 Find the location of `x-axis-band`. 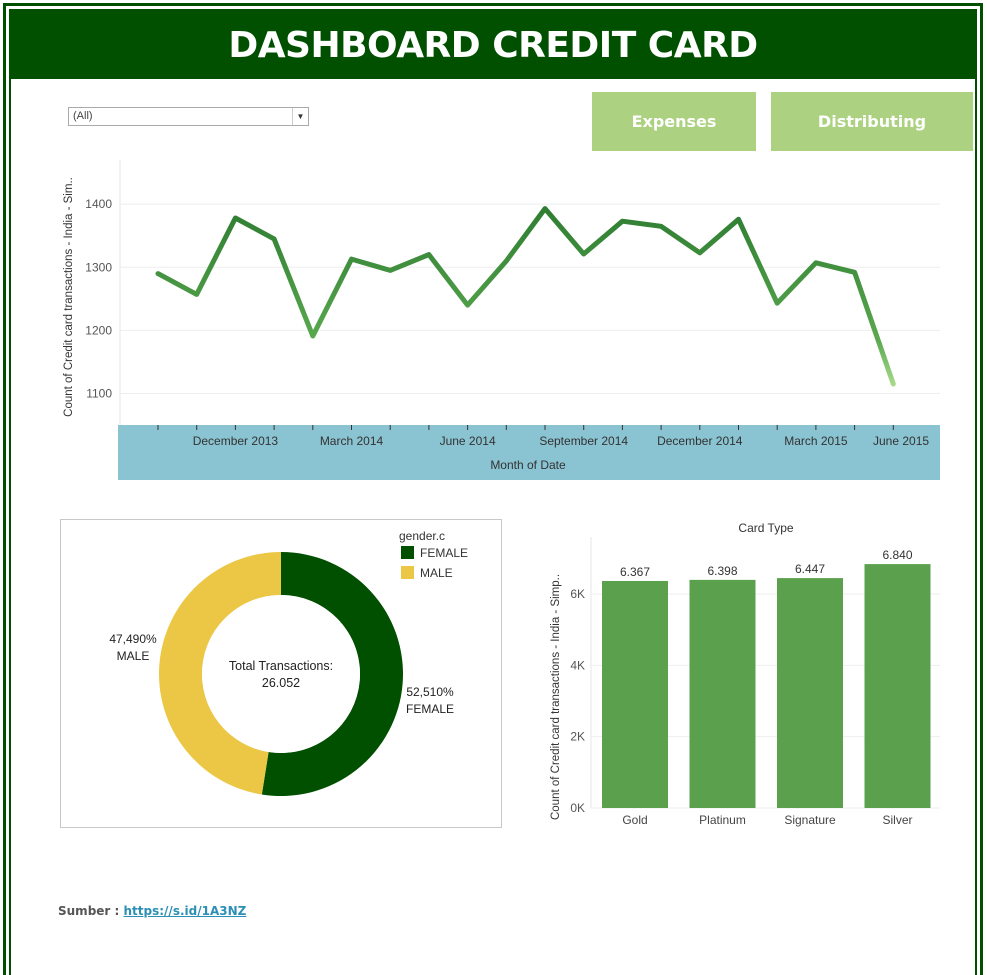

x-axis-band is located at coordinates (529, 452).